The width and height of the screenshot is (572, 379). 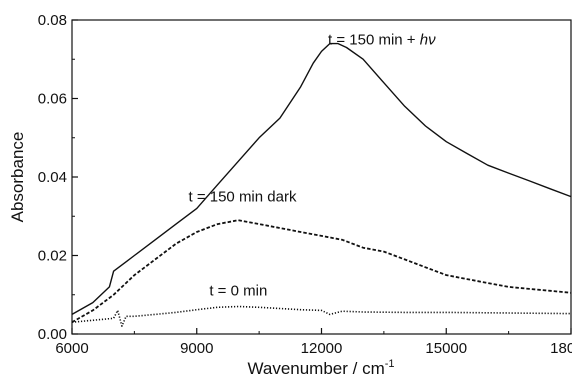 What do you see at coordinates (17, 177) in the screenshot?
I see `y-axis-title: Absorbance` at bounding box center [17, 177].